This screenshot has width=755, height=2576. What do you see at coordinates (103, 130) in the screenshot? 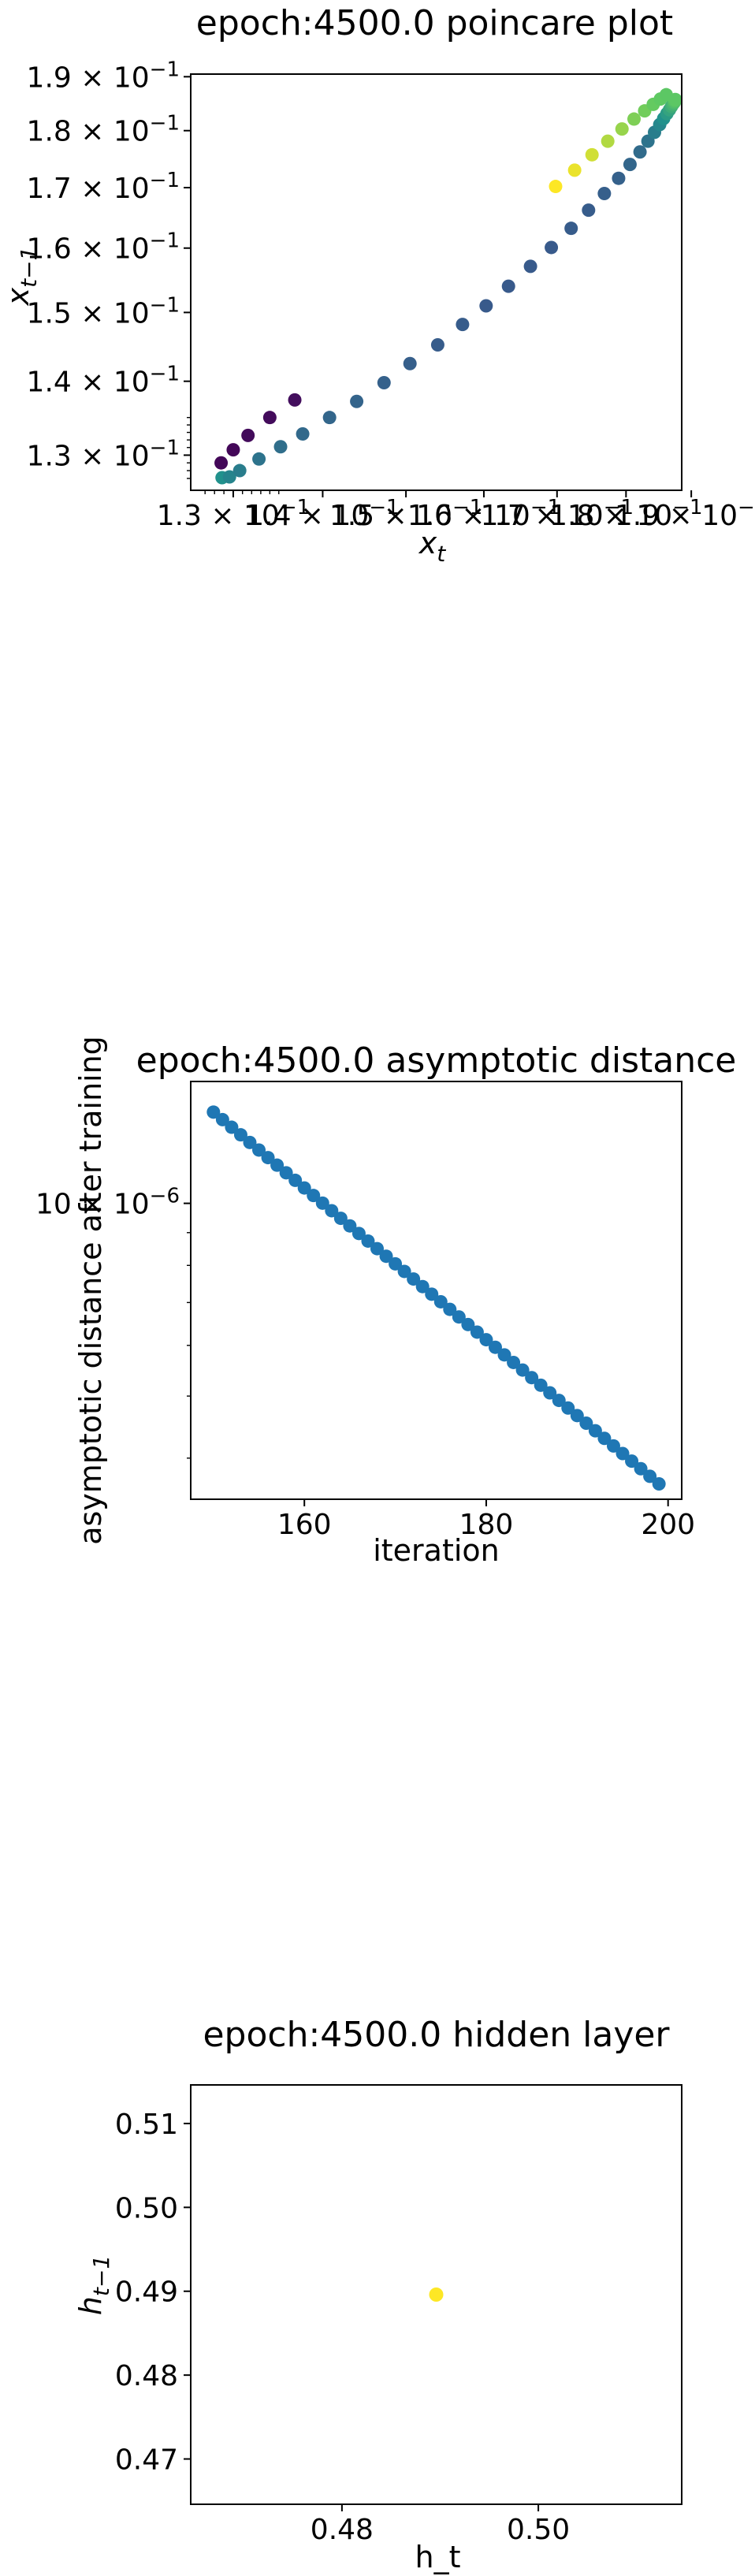
I see `y-tick-label: 1.8 × 10⁻¹` at bounding box center [103, 130].